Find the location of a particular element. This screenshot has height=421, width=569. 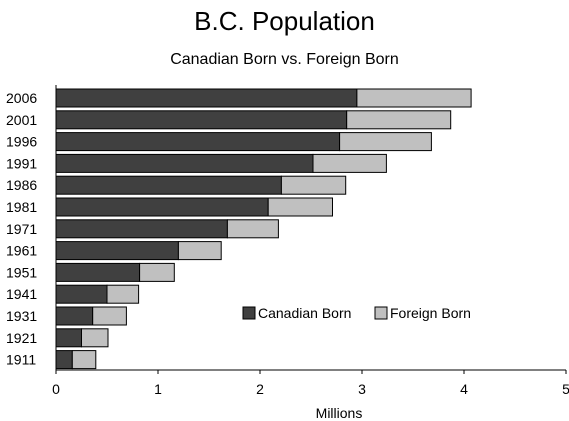

legend-label-foreign-born: Foreign Born is located at coordinates (430, 313).